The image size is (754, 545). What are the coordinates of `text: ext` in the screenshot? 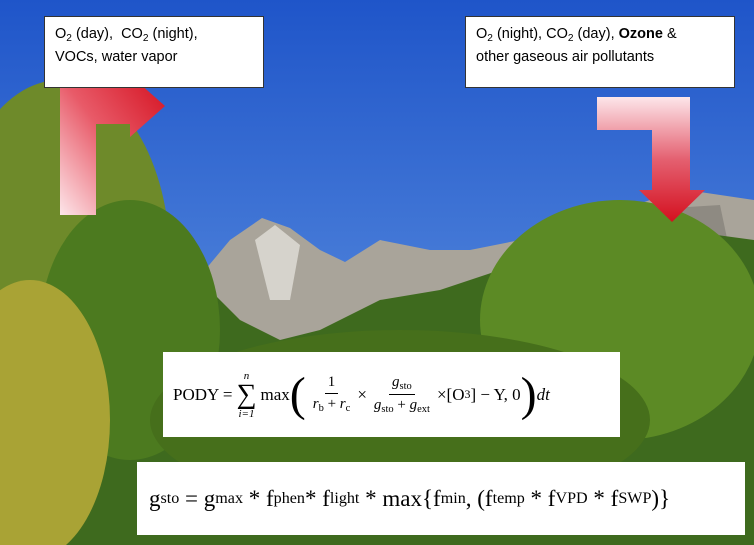 It's located at (423, 410).